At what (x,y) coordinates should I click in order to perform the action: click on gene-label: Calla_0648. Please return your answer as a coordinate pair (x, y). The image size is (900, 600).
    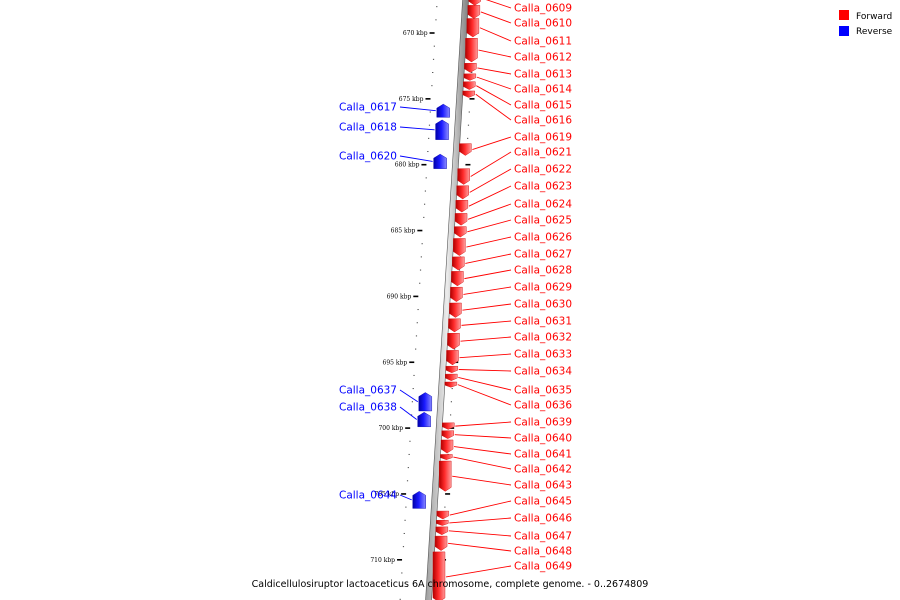
    Looking at the image, I should click on (543, 552).